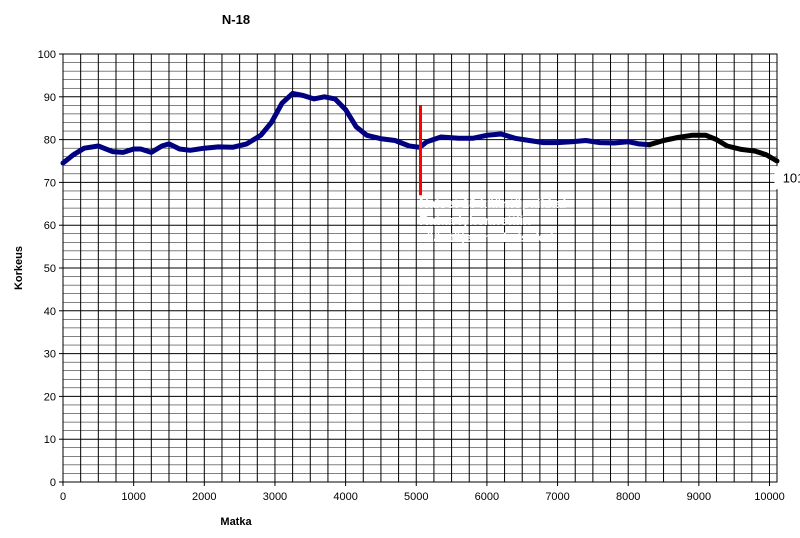 This screenshot has height=538, width=800. I want to click on y-tick-label: 50, so click(50, 269).